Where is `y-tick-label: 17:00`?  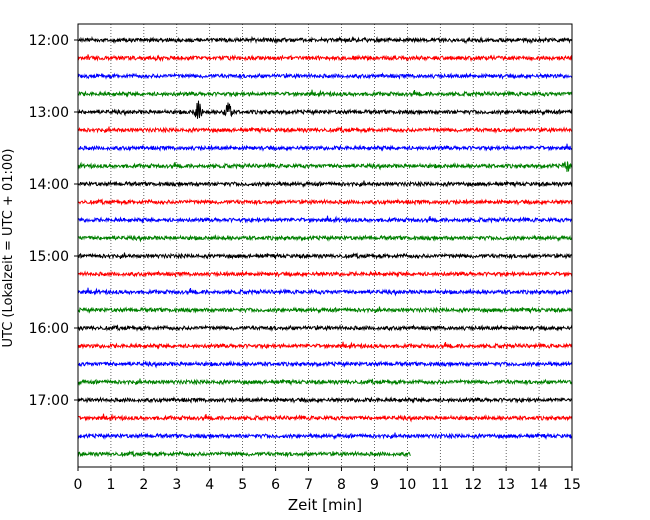 y-tick-label: 17:00 is located at coordinates (49, 401).